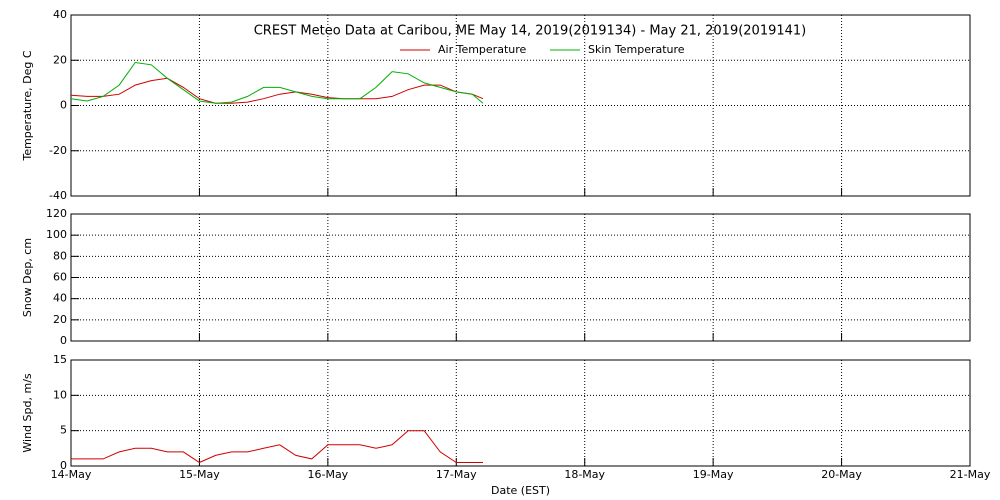 This screenshot has height=500, width=1000. What do you see at coordinates (520, 490) in the screenshot?
I see `x-axis-label: Date (EST)` at bounding box center [520, 490].